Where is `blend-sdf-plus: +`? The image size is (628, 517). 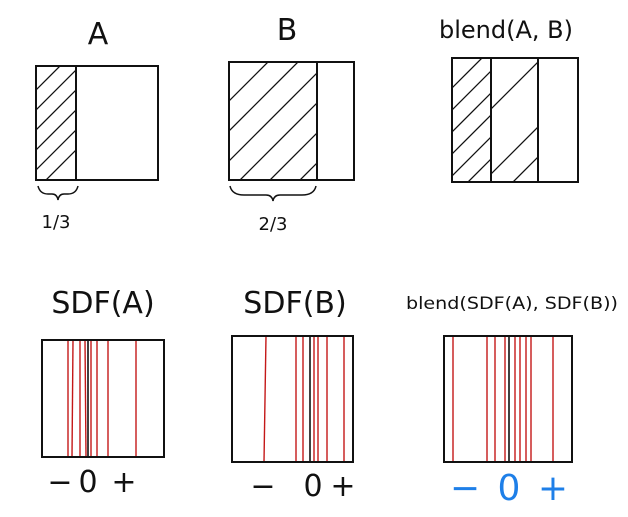 blend-sdf-plus: + is located at coordinates (553, 488).